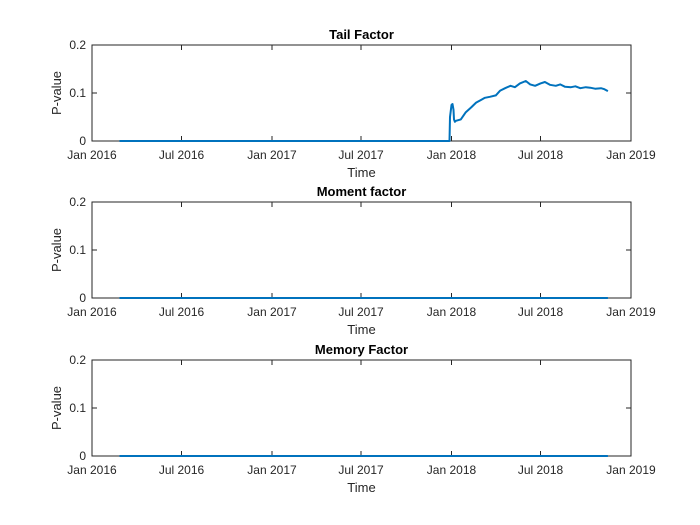 This screenshot has height=525, width=700. I want to click on plot-title: Memory Factor, so click(361, 349).